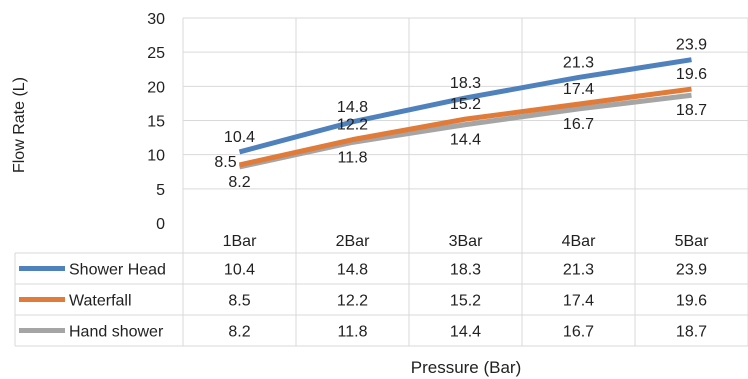 The image size is (748, 379). Describe the element at coordinates (578, 62) in the screenshot. I see `data-label: 21.3` at that location.